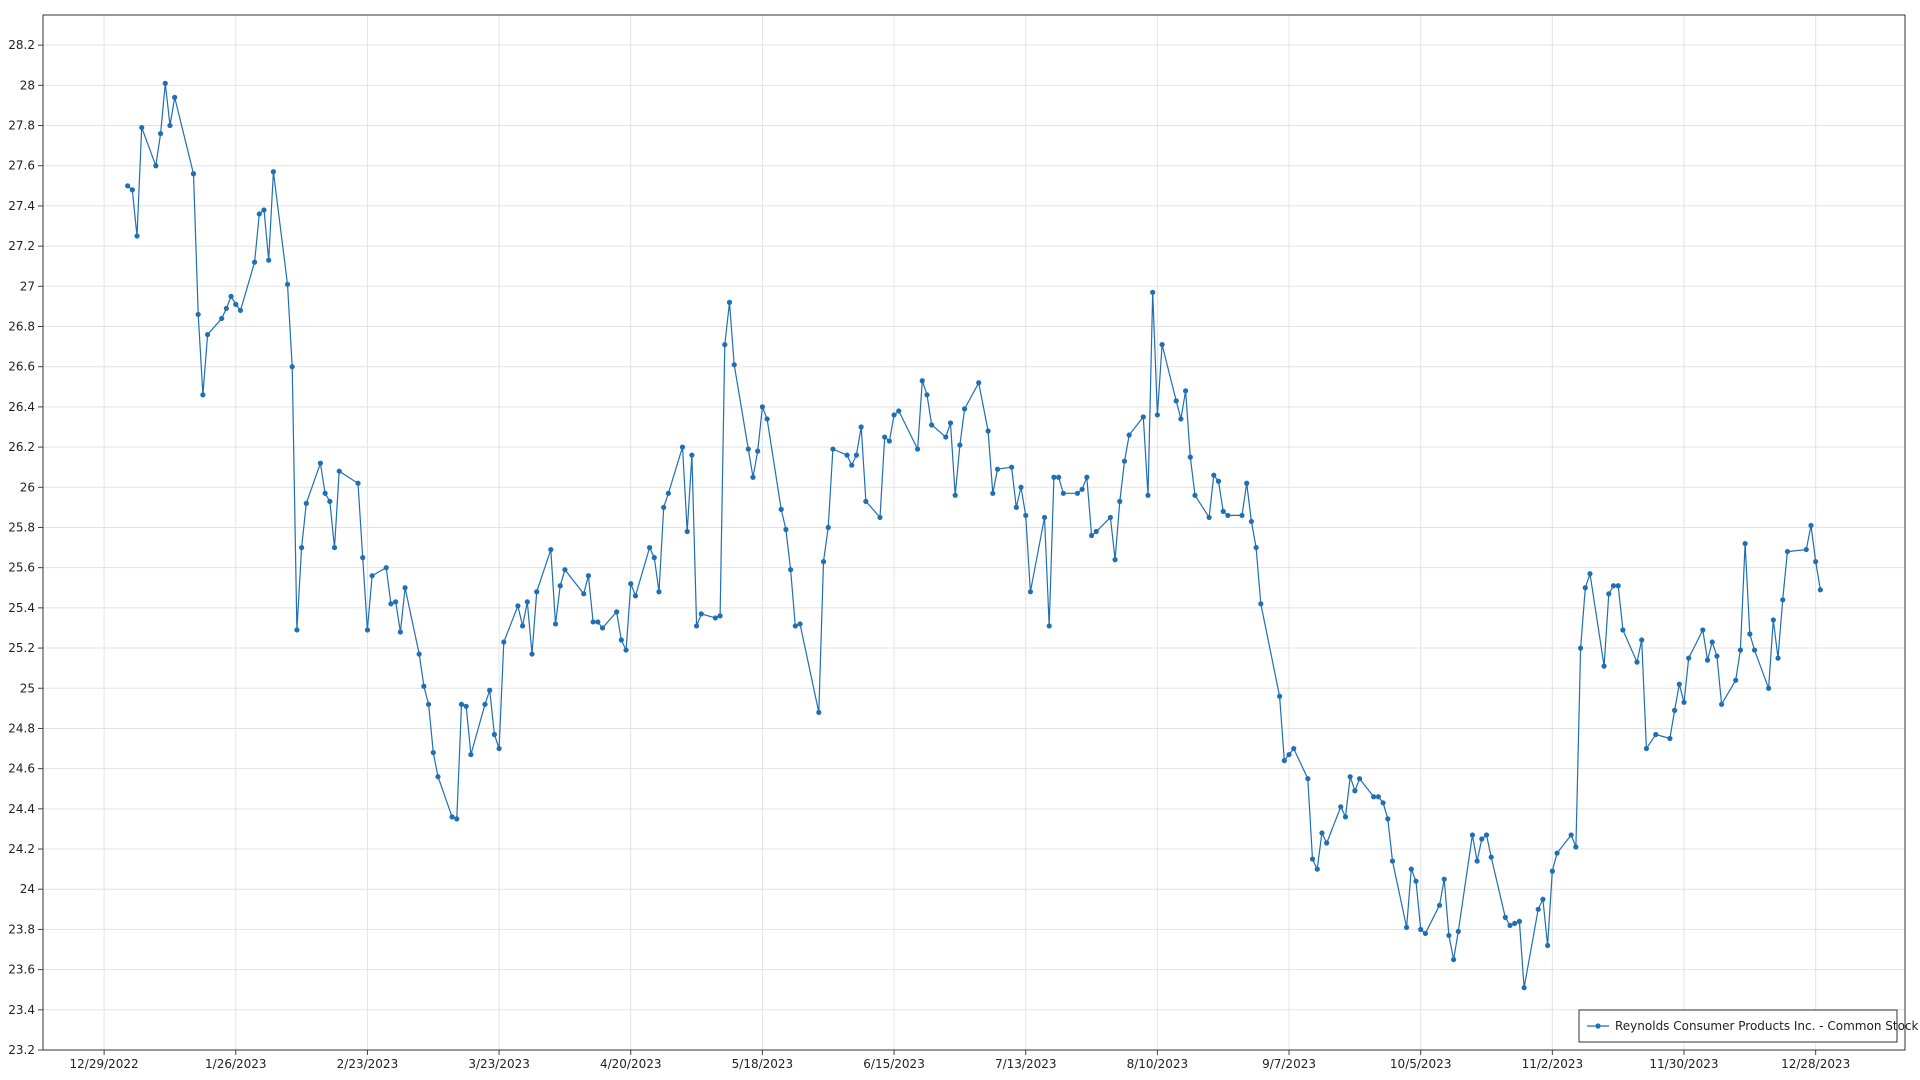 This screenshot has height=1080, width=1920. I want to click on y-tick-label: 27.2, so click(21, 246).